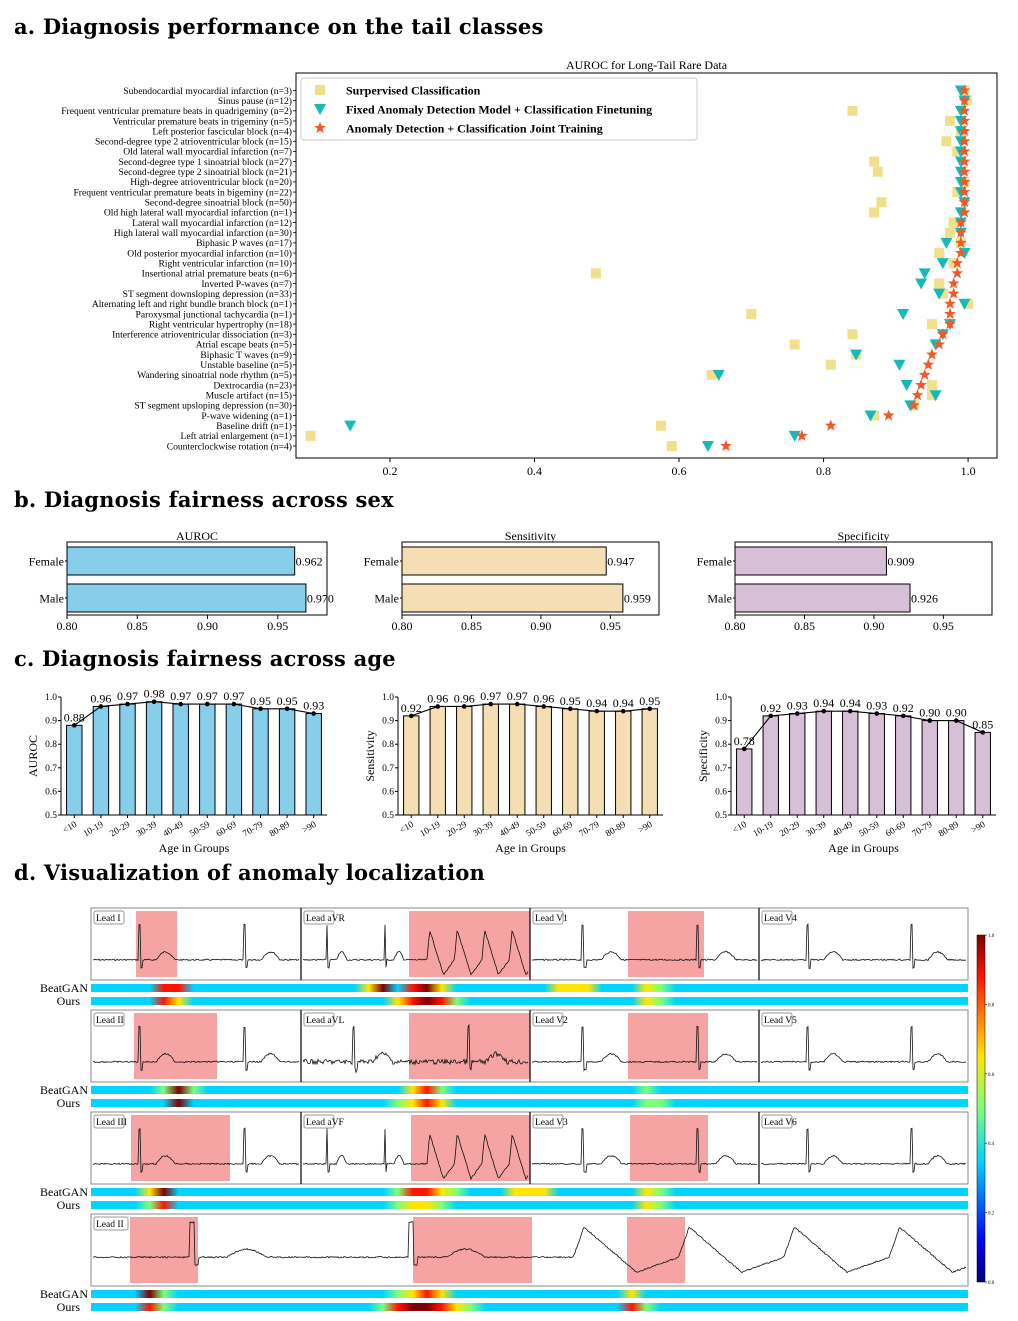 This screenshot has width=1018, height=1321. Describe the element at coordinates (529, 1307) in the screenshot. I see `heatmap-ours` at that location.